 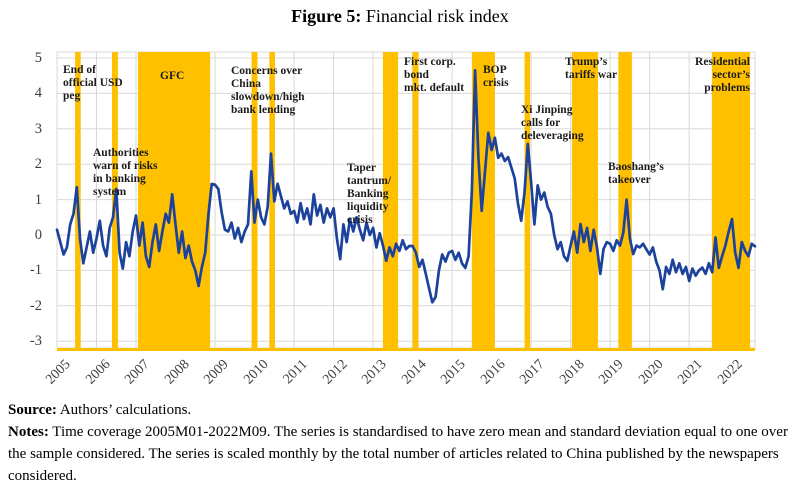 I want to click on y-axis-label: 5, so click(x=38, y=58).